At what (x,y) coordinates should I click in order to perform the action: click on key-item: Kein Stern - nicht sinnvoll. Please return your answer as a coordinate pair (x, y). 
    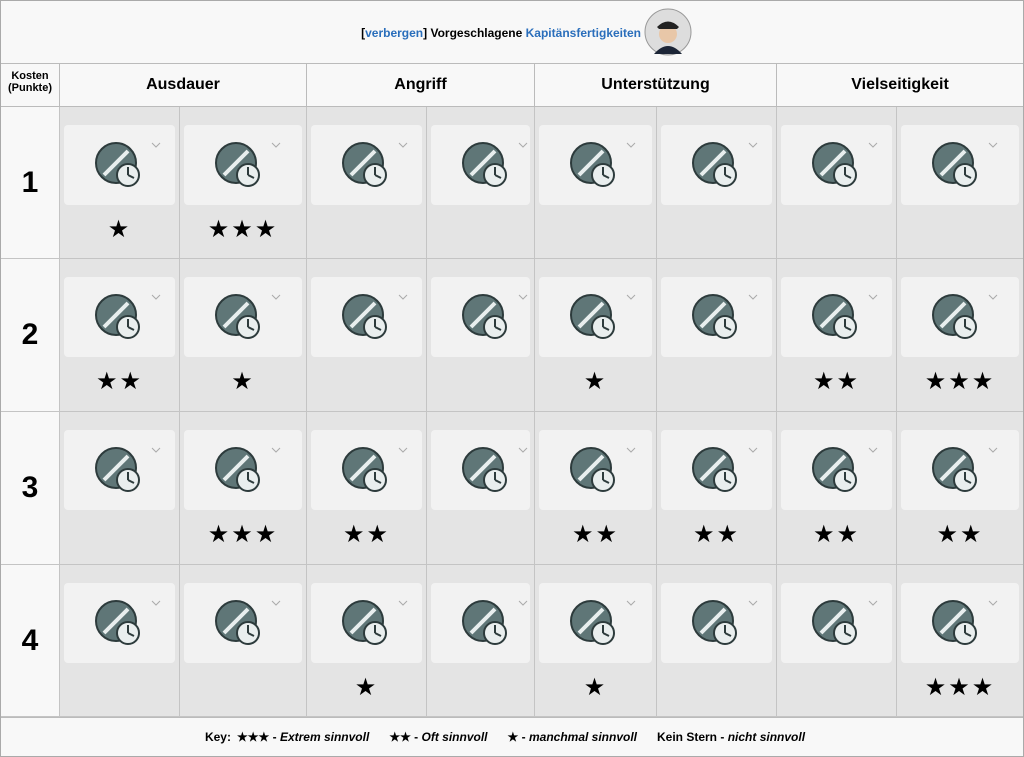
    Looking at the image, I should click on (731, 737).